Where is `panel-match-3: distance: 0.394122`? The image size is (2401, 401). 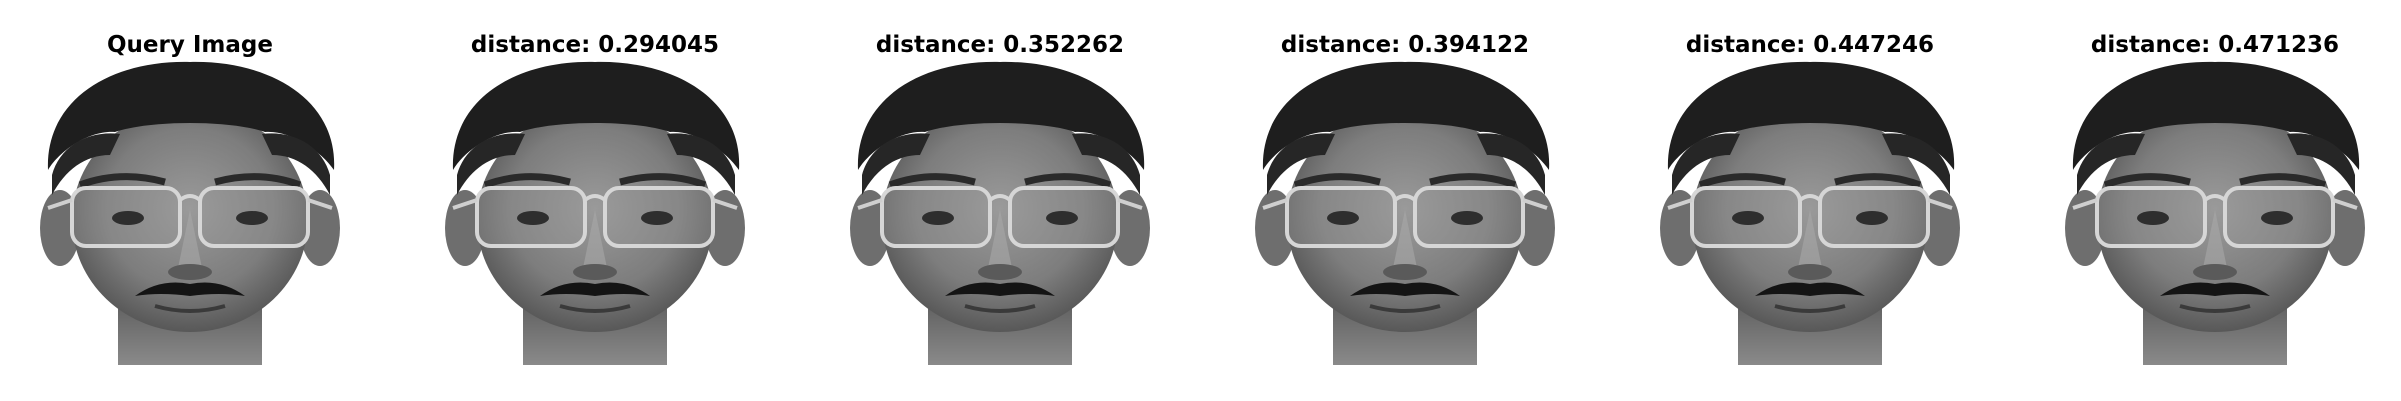
panel-match-3: distance: 0.394122 is located at coordinates (1405, 200).